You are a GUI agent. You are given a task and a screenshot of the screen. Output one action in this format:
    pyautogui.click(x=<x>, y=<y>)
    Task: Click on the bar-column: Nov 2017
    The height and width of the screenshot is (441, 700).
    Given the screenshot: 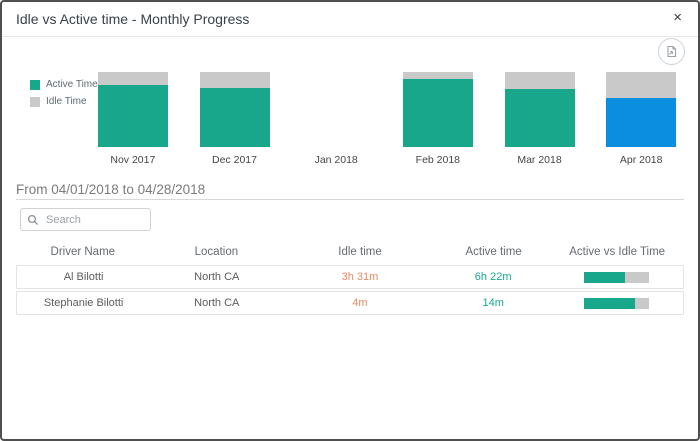 What is the action you would take?
    pyautogui.click(x=133, y=123)
    